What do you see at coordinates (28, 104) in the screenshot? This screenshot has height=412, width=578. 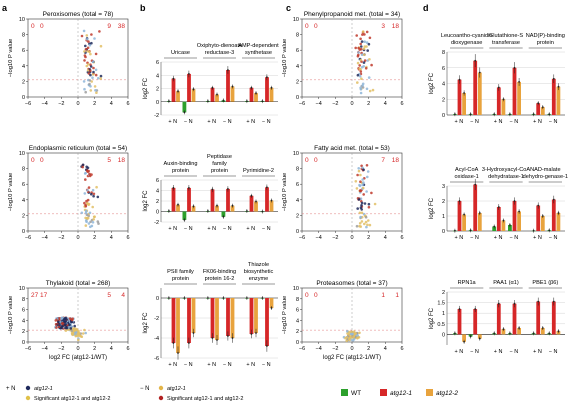 I see `volcano-xtick-label: −6` at bounding box center [28, 104].